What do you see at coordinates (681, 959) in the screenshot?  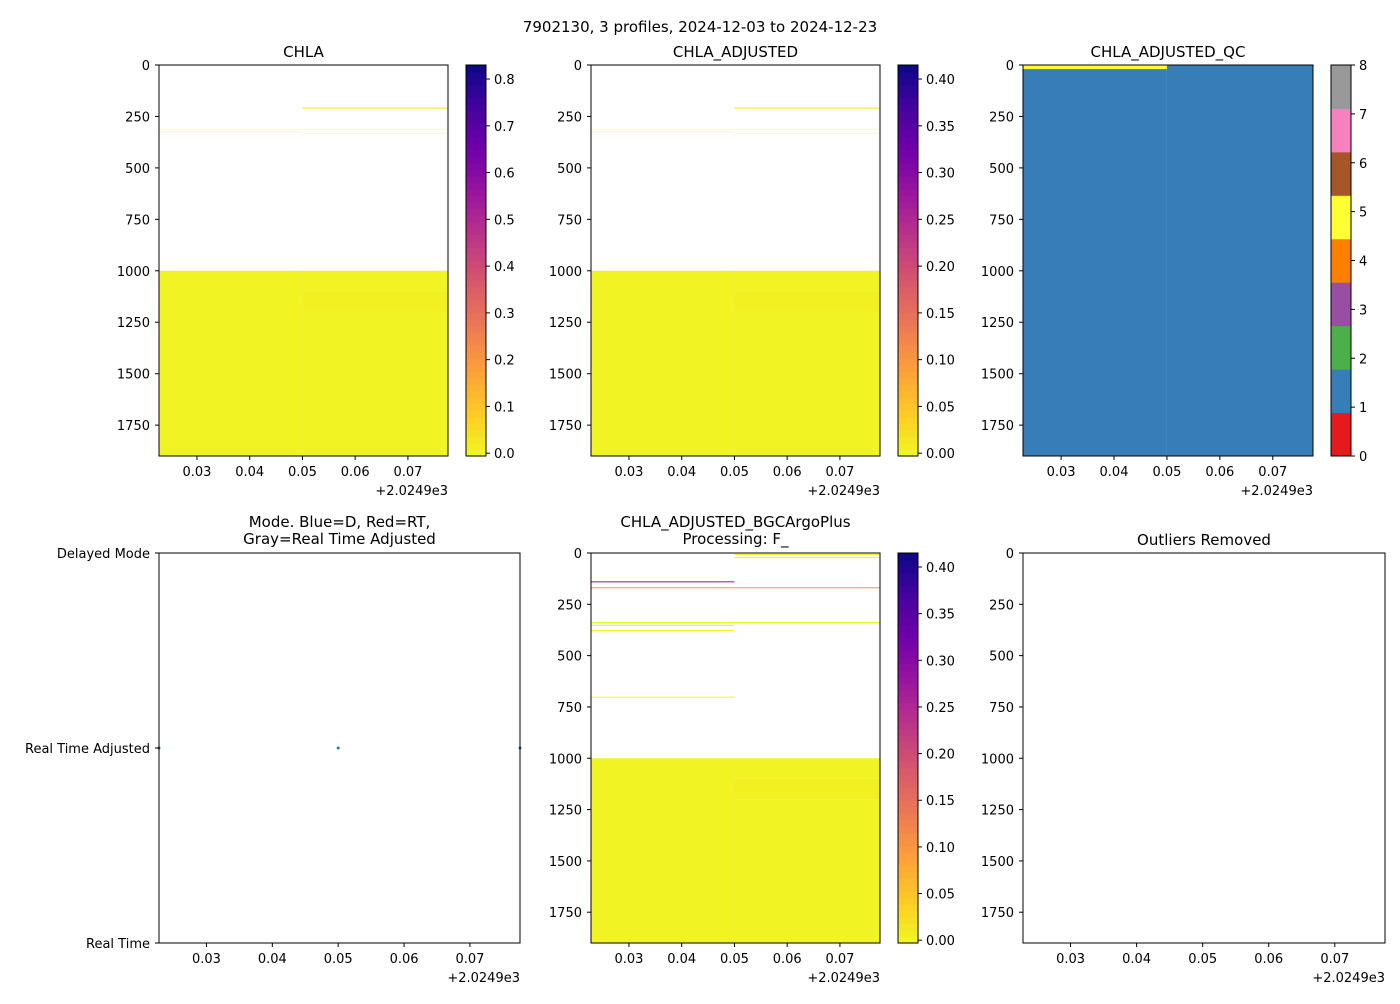 I see `x-tick-label: 0.04` at bounding box center [681, 959].